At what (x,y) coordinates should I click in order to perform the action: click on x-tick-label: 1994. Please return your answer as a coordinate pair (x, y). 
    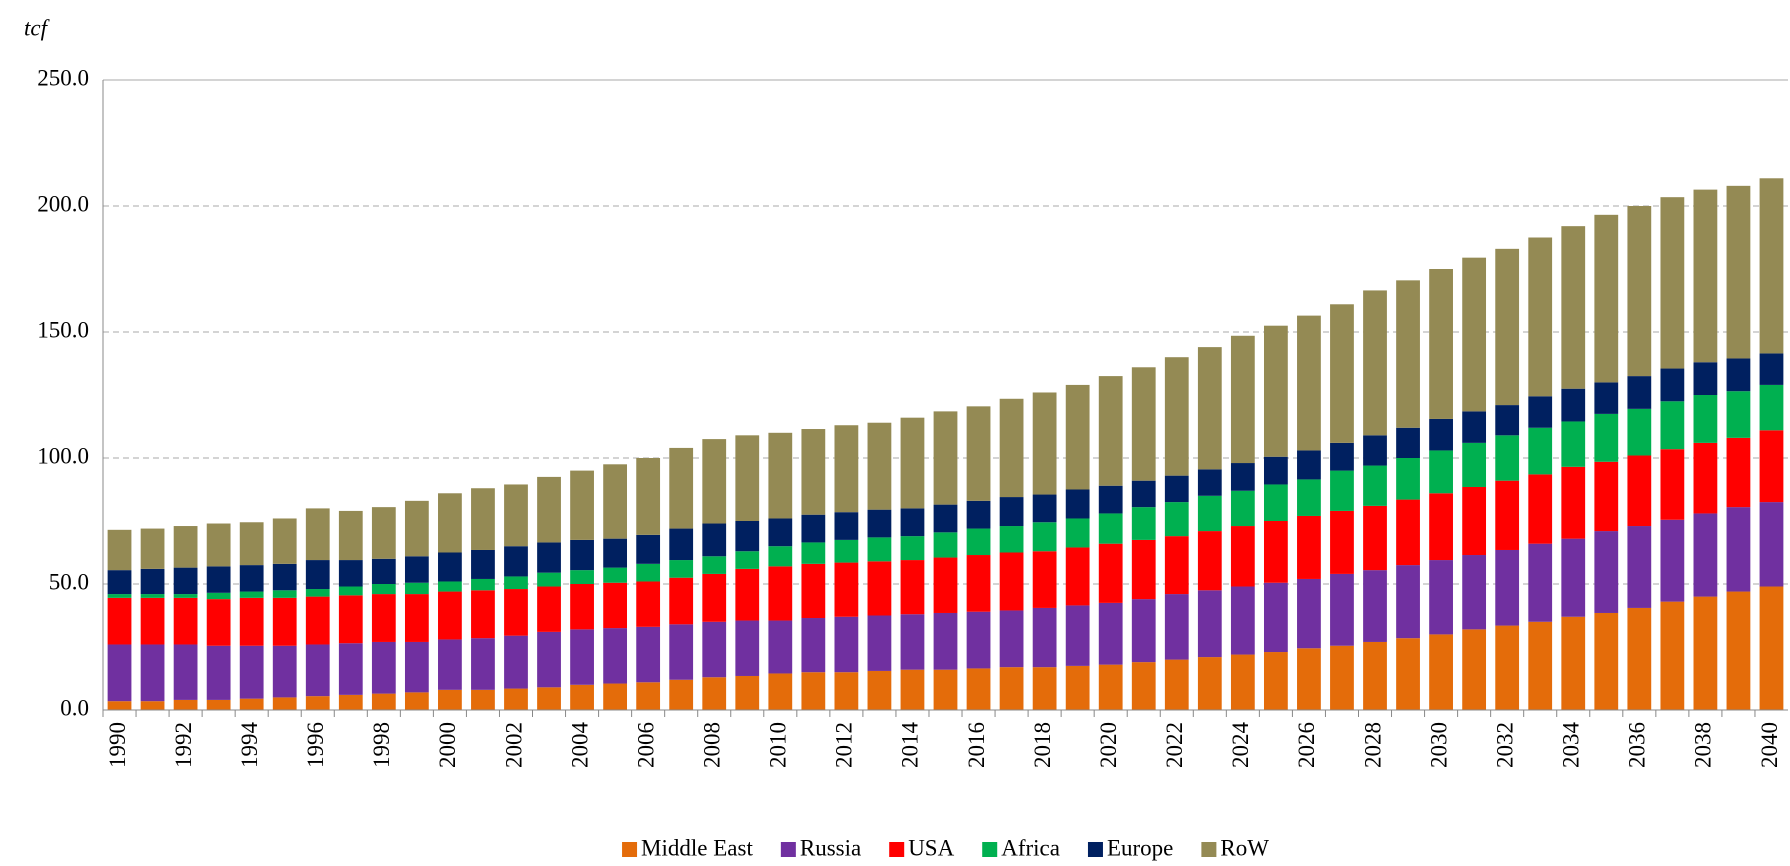
    Looking at the image, I should click on (249, 745).